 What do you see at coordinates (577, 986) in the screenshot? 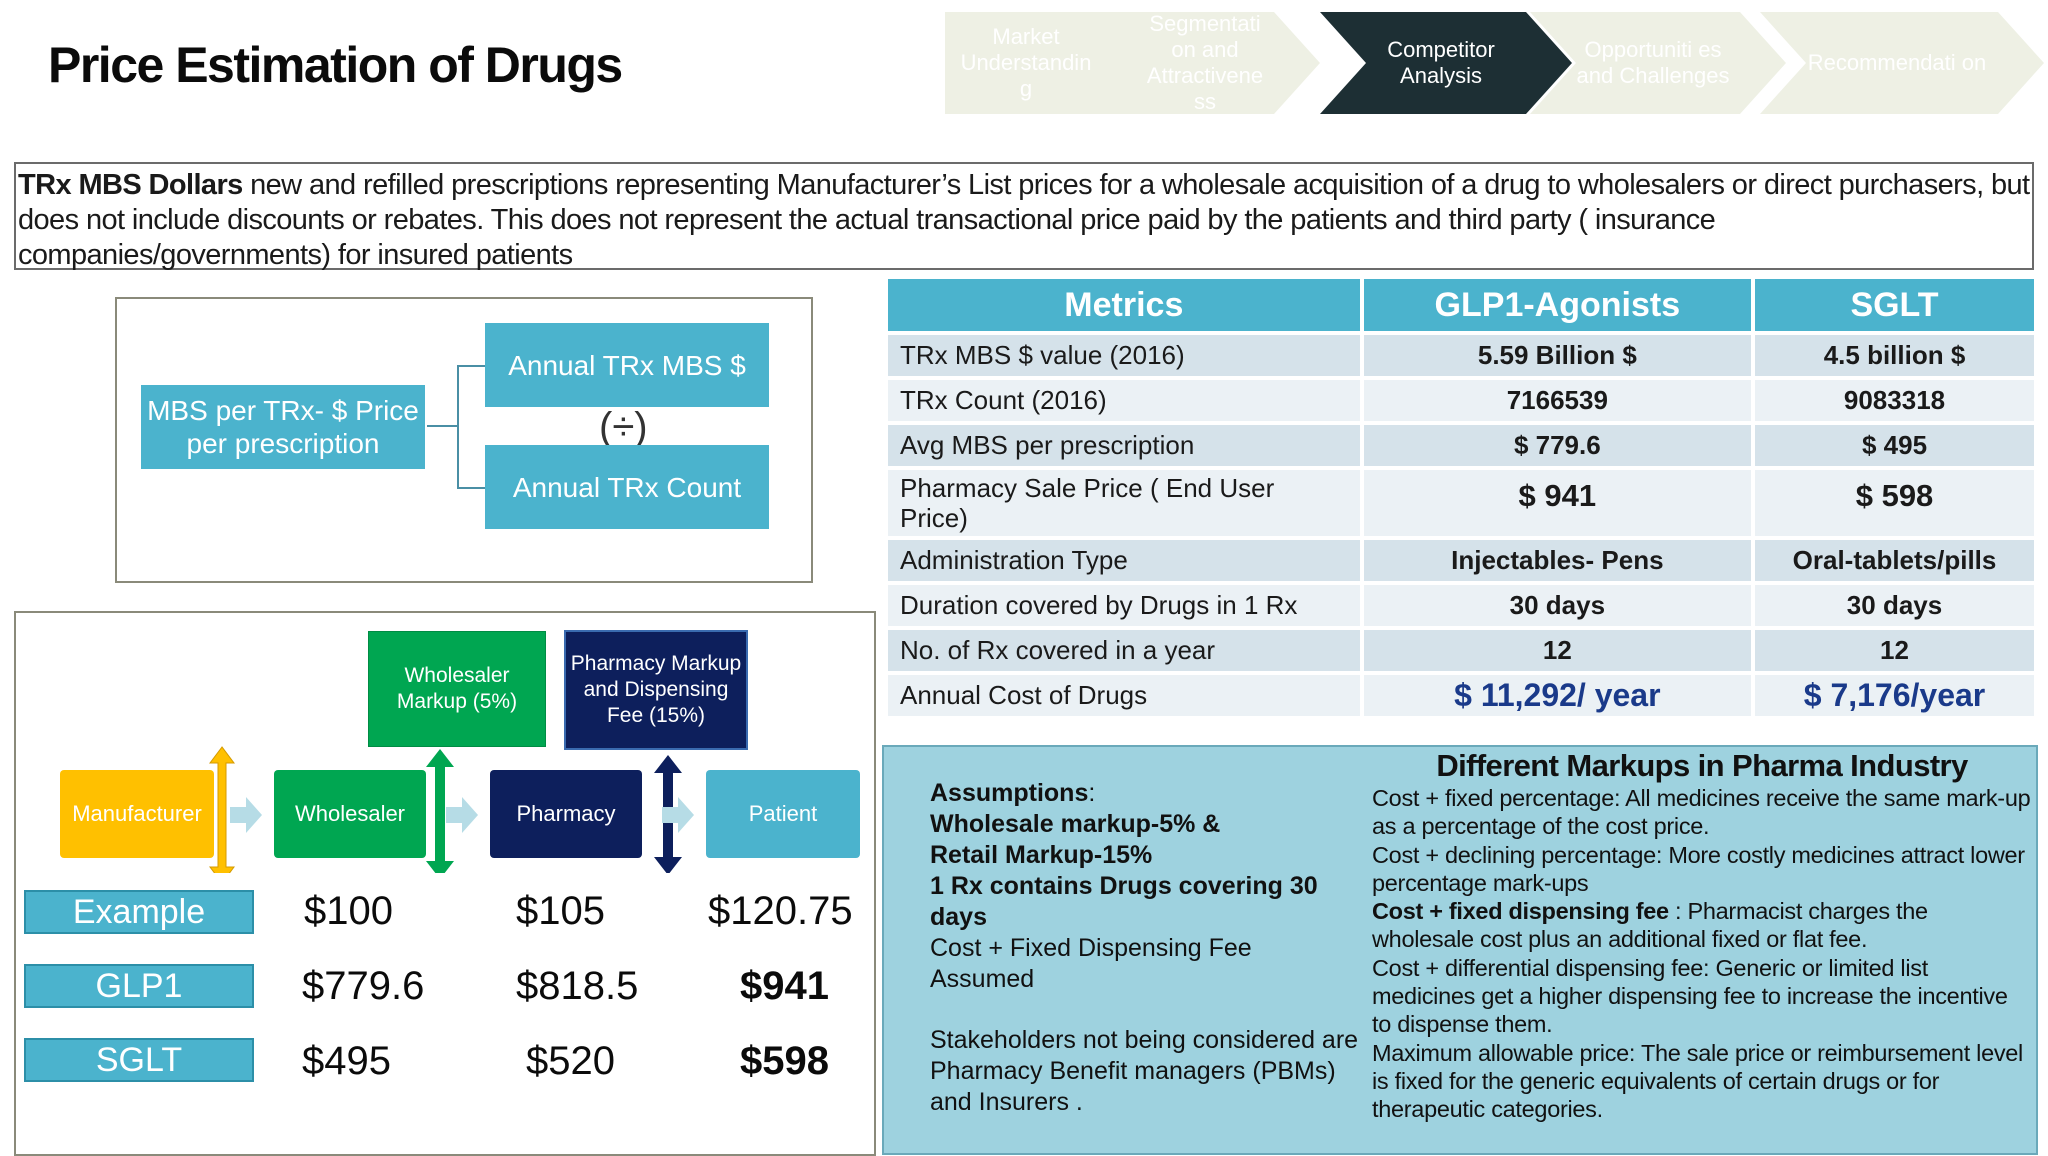
I see `glp1-pharmacy-value: $818.5` at bounding box center [577, 986].